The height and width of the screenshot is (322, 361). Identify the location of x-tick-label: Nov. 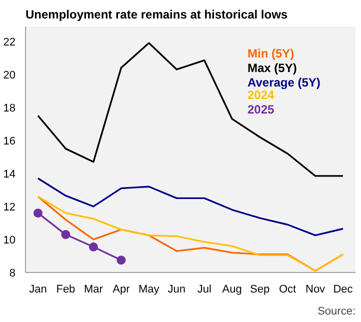
(316, 290).